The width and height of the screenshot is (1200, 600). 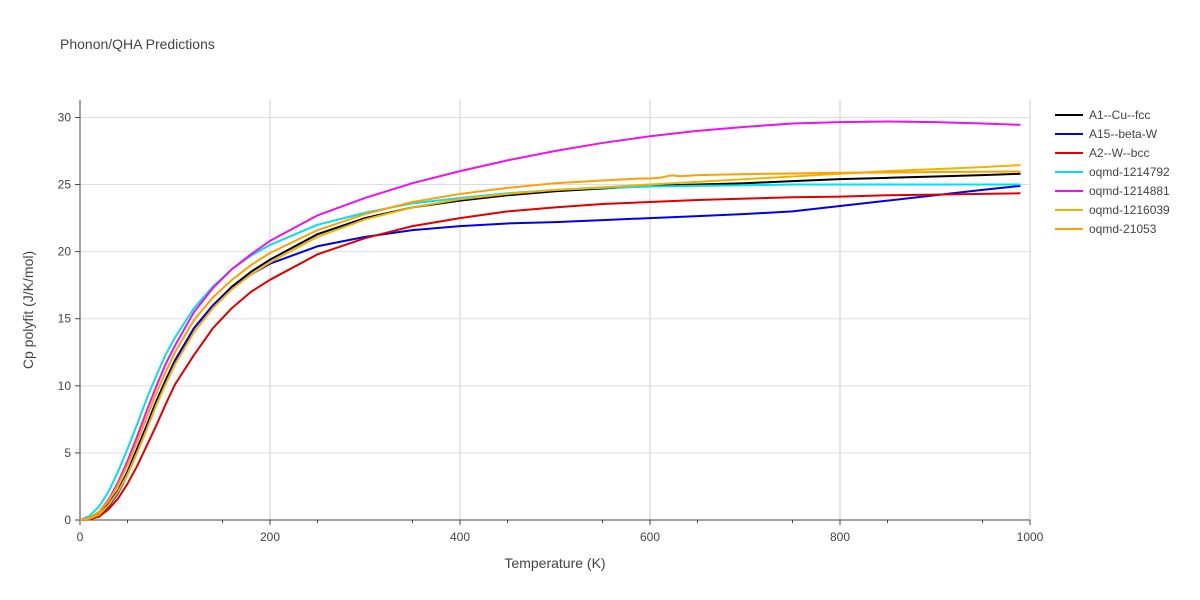 What do you see at coordinates (65, 117) in the screenshot?
I see `y-tick-label: 30` at bounding box center [65, 117].